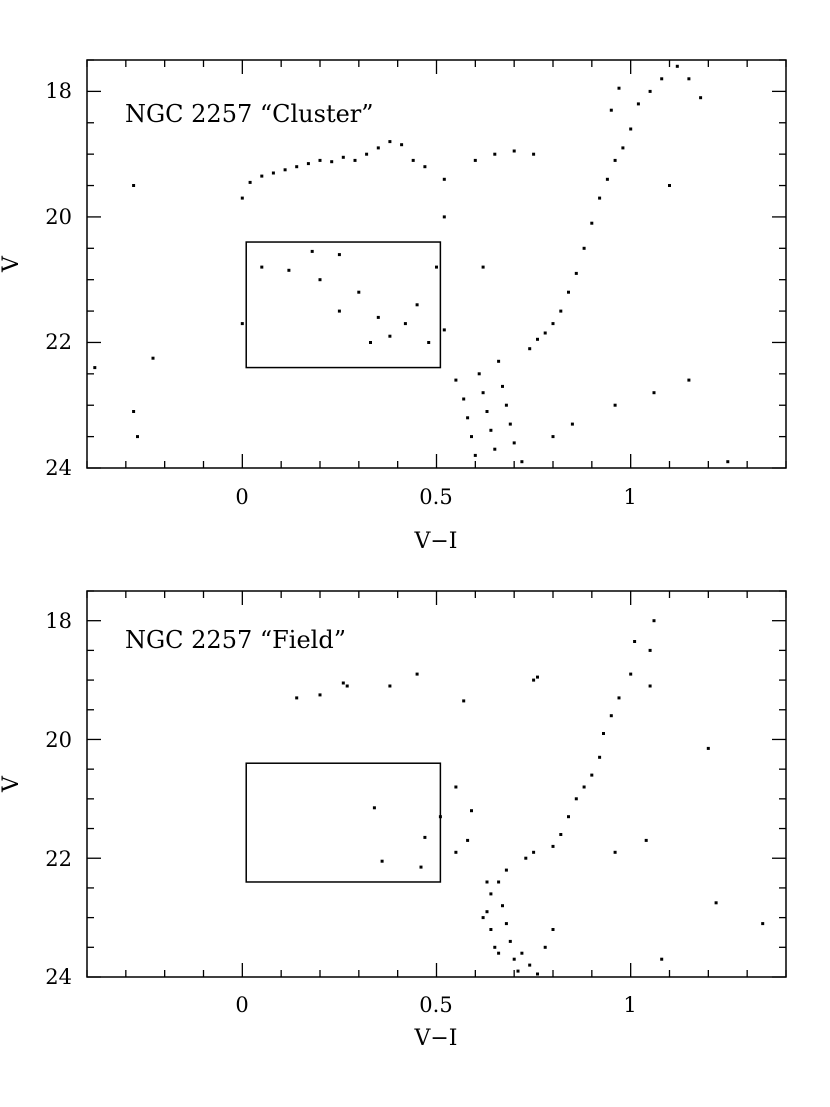  I want to click on field-panel-title: NGC 2257 “Field”, so click(235, 640).